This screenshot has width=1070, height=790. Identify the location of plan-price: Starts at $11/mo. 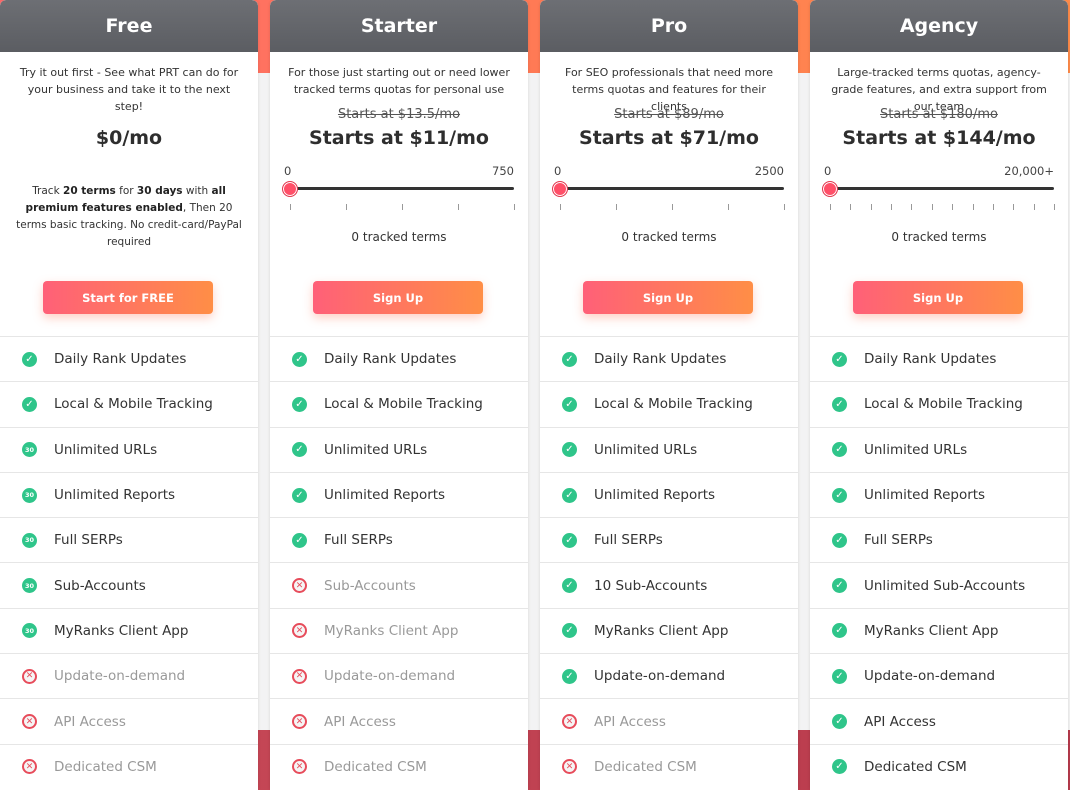
(399, 138).